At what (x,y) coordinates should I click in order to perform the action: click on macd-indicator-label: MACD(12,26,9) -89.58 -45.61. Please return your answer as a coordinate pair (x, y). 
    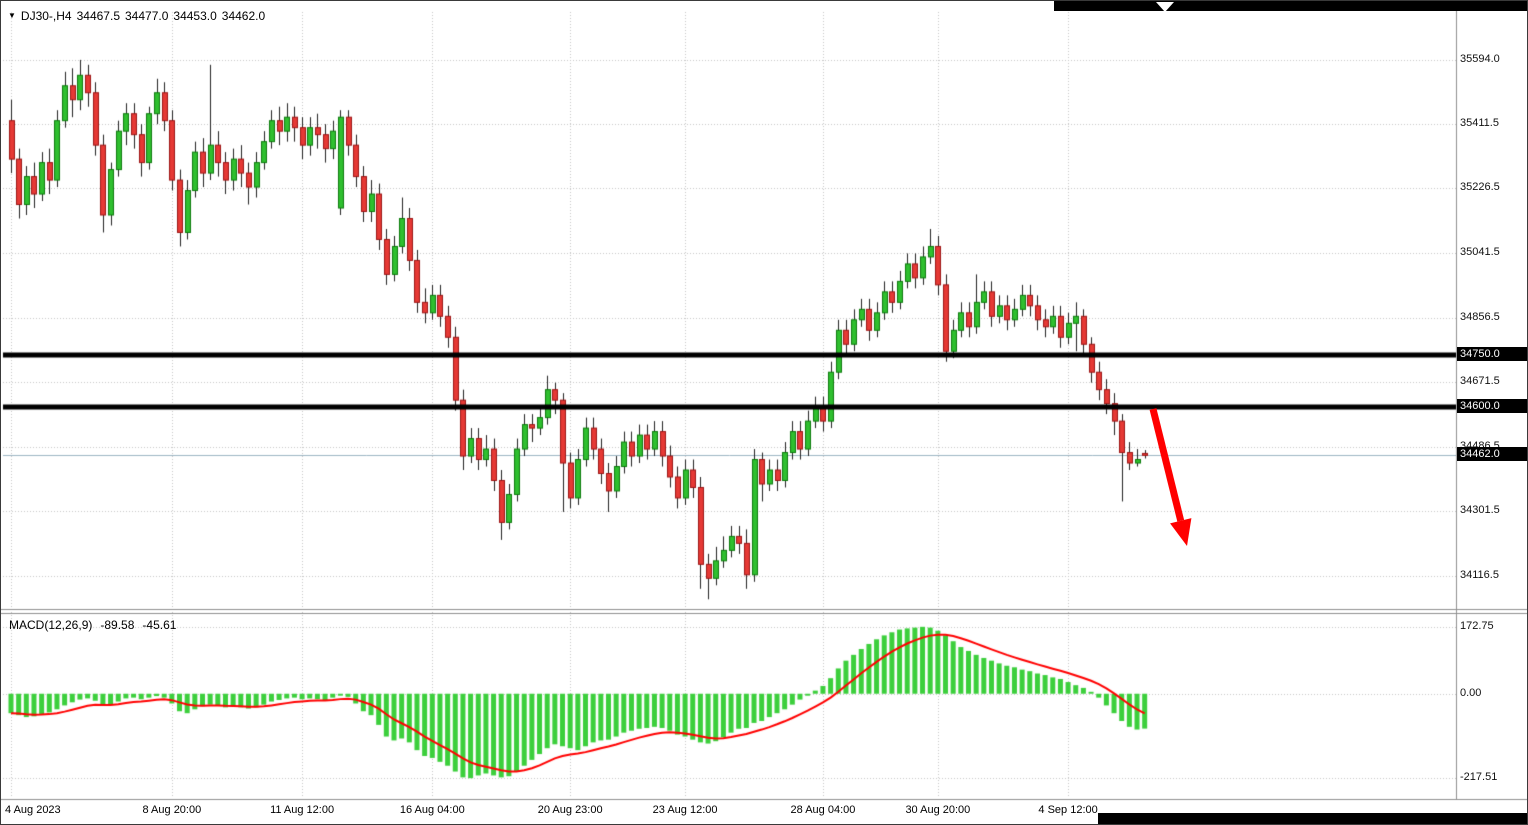
    Looking at the image, I should click on (92, 625).